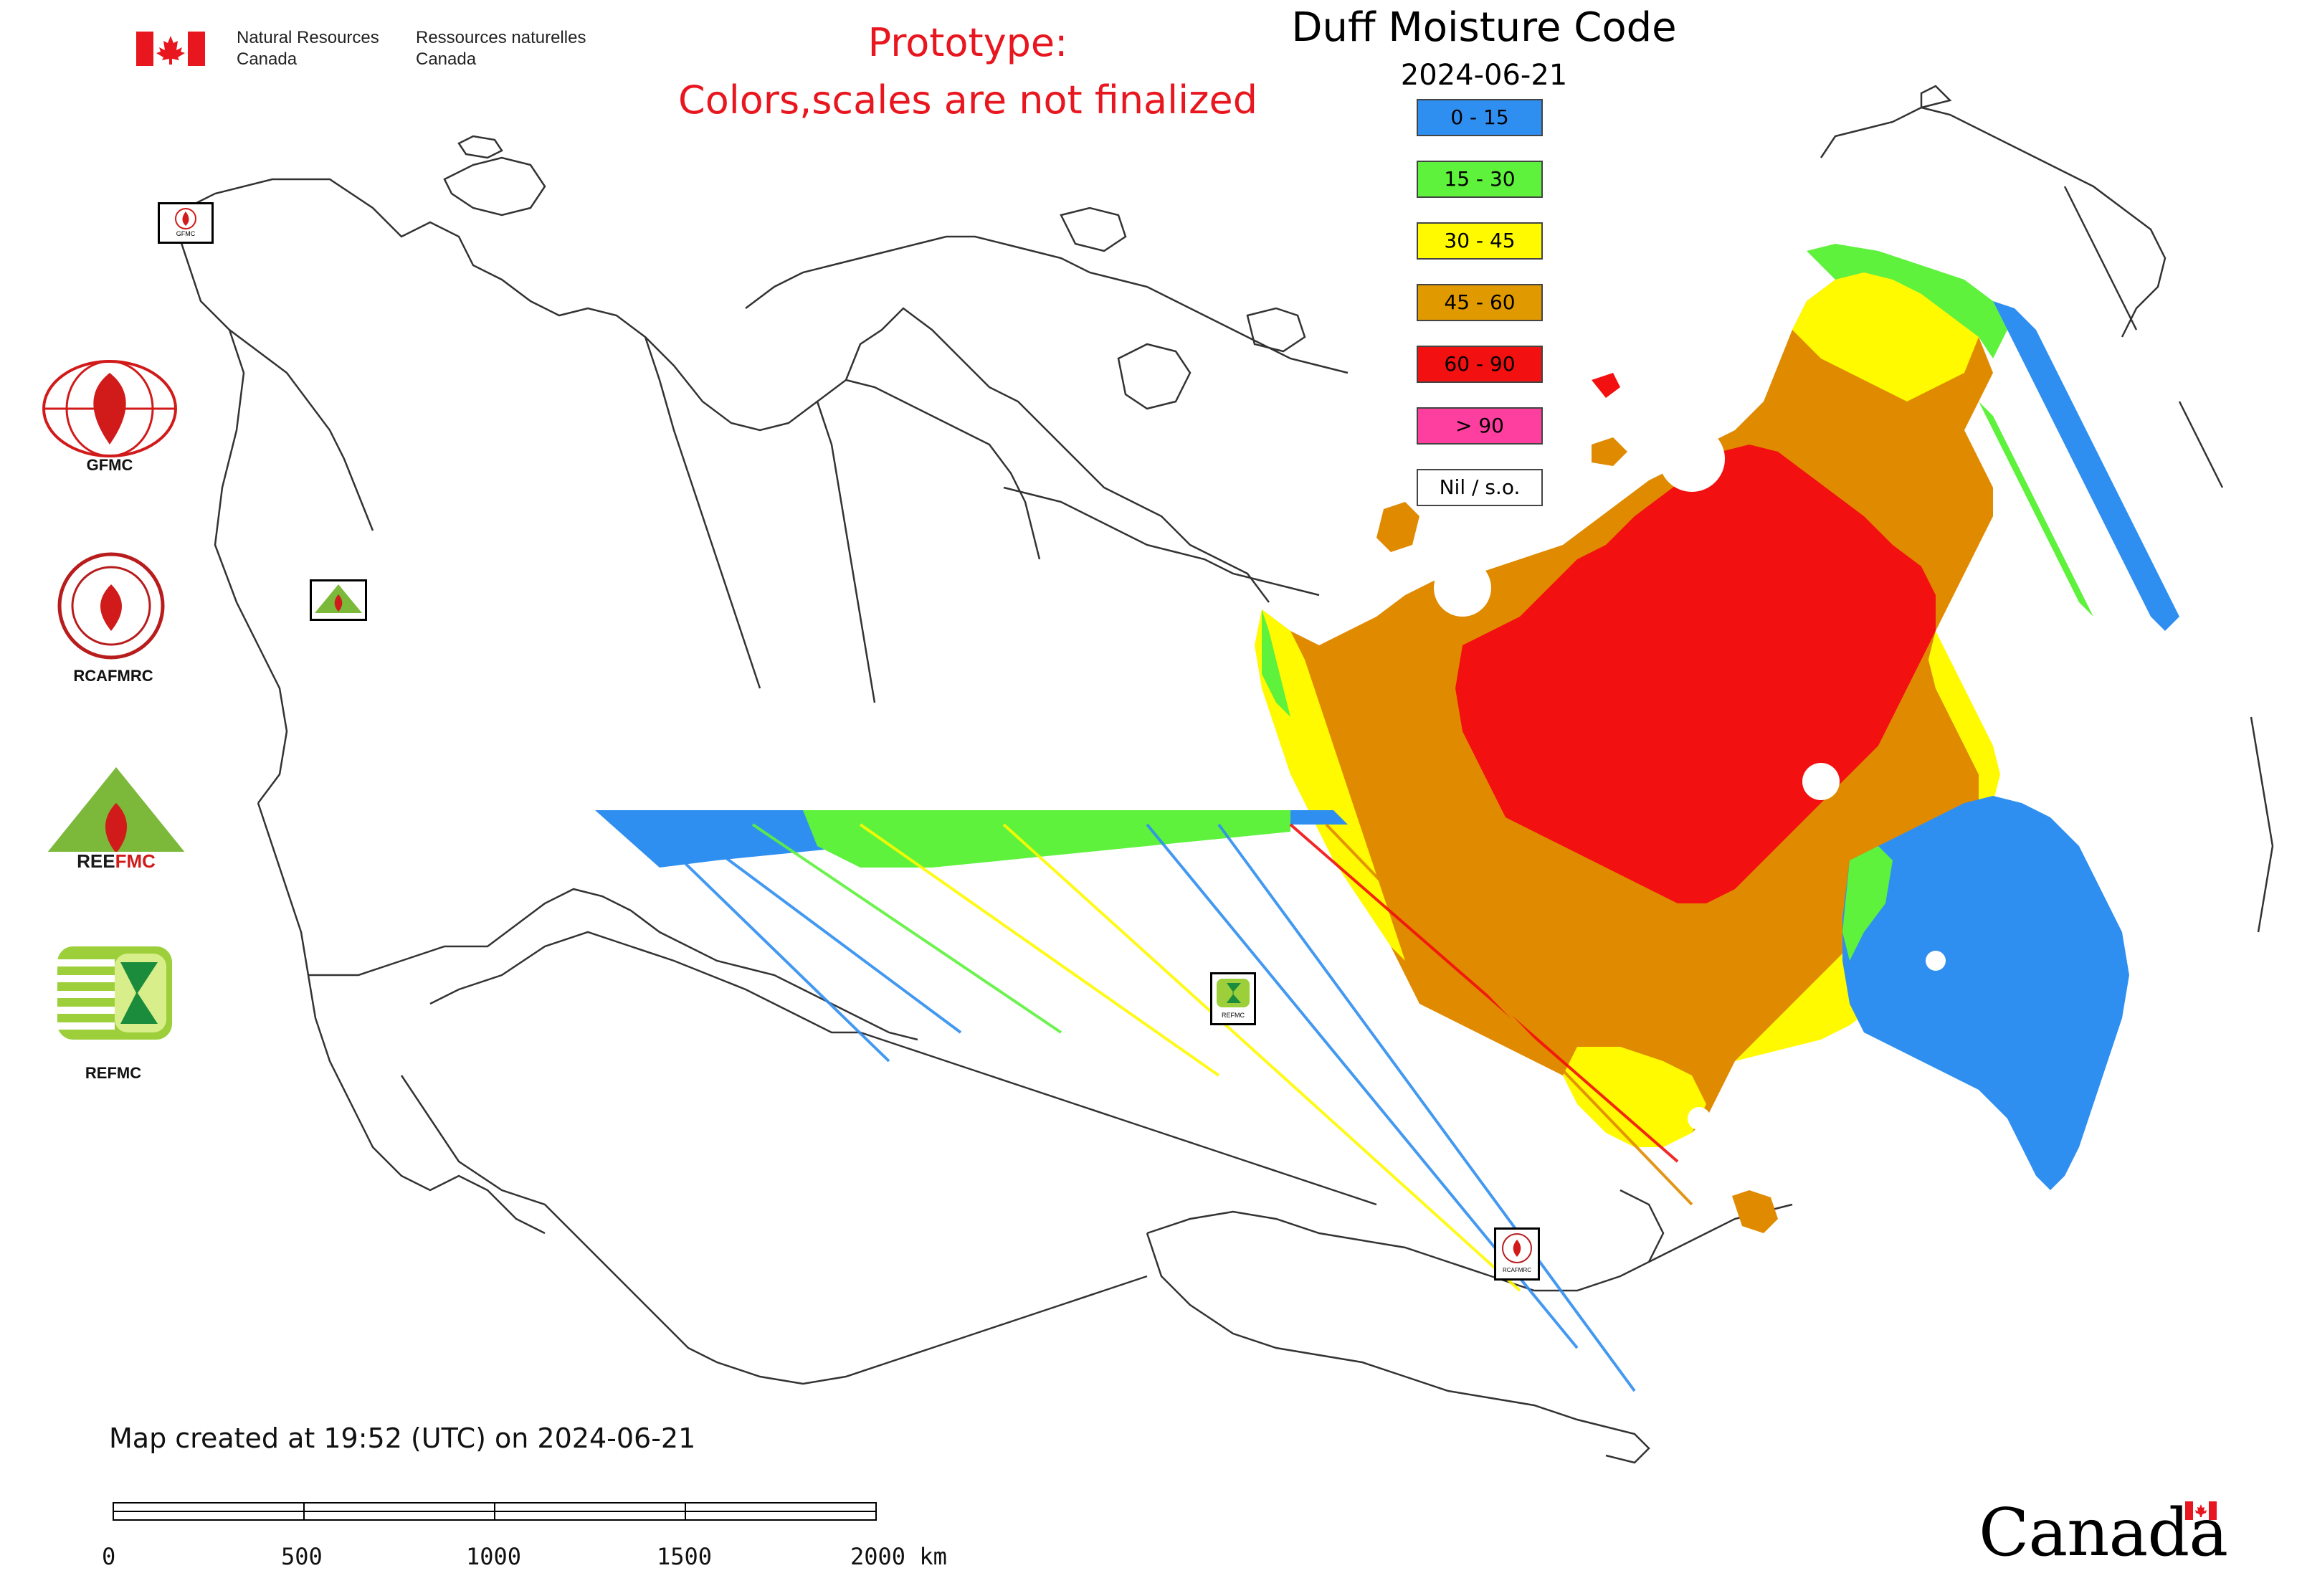  Describe the element at coordinates (1234, 993) in the screenshot. I see `refmc-badge-icon` at that location.